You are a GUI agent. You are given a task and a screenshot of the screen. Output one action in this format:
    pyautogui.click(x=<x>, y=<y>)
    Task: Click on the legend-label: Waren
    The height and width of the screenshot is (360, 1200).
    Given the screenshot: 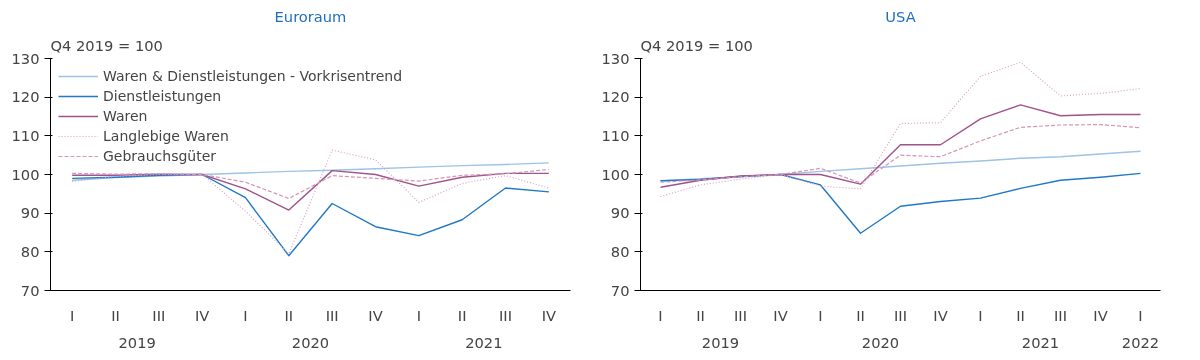 What is the action you would take?
    pyautogui.click(x=125, y=116)
    